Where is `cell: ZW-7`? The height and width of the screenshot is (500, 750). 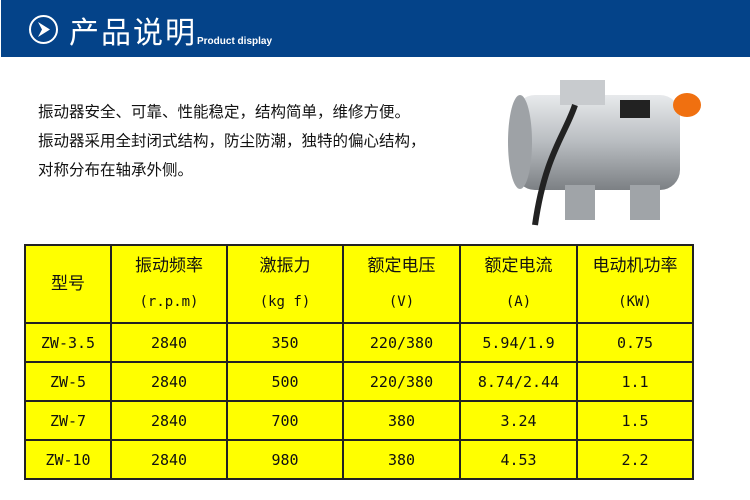
cell: ZW-7 is located at coordinates (68, 420).